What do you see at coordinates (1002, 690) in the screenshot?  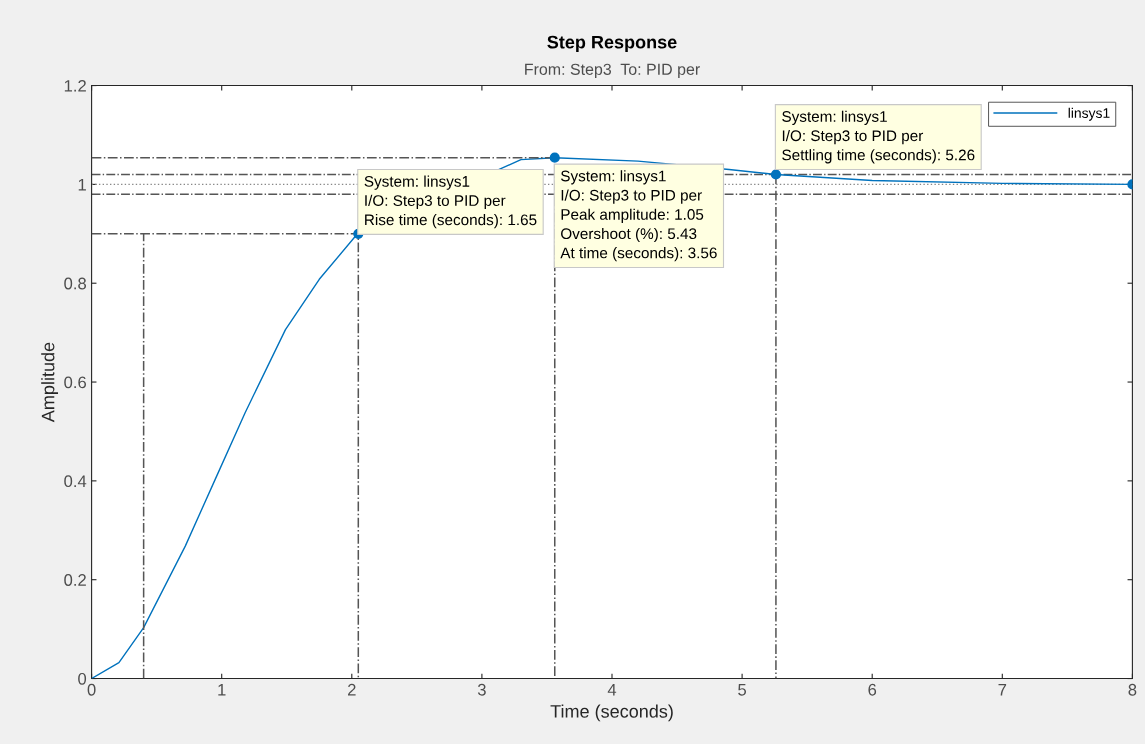 I see `x-tick-label: 7` at bounding box center [1002, 690].